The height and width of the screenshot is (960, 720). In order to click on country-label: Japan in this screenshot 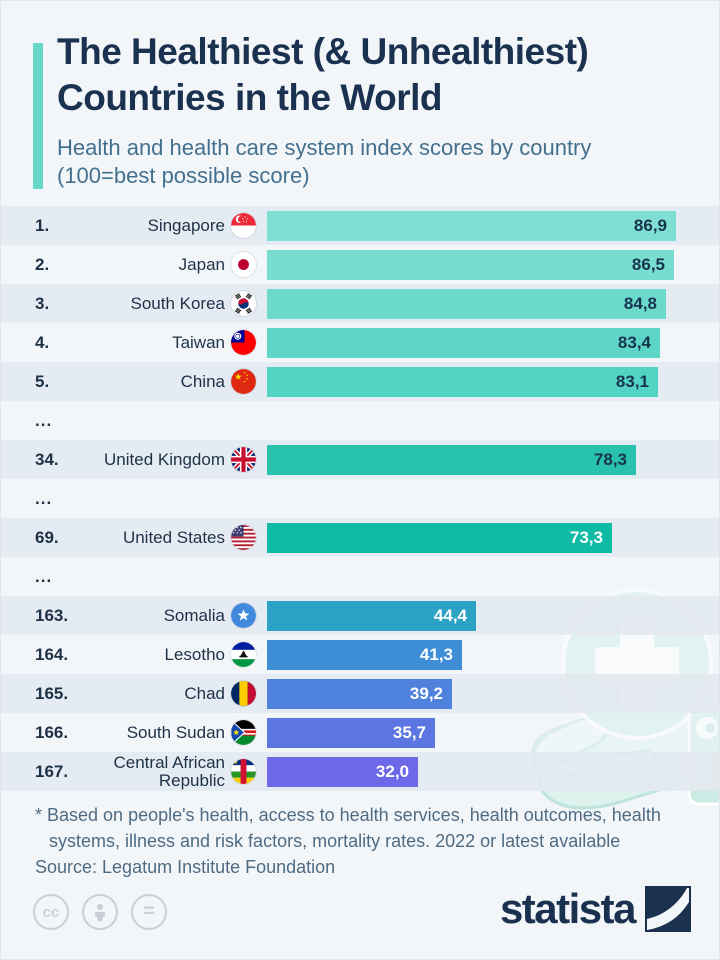, I will do `click(201, 264)`.